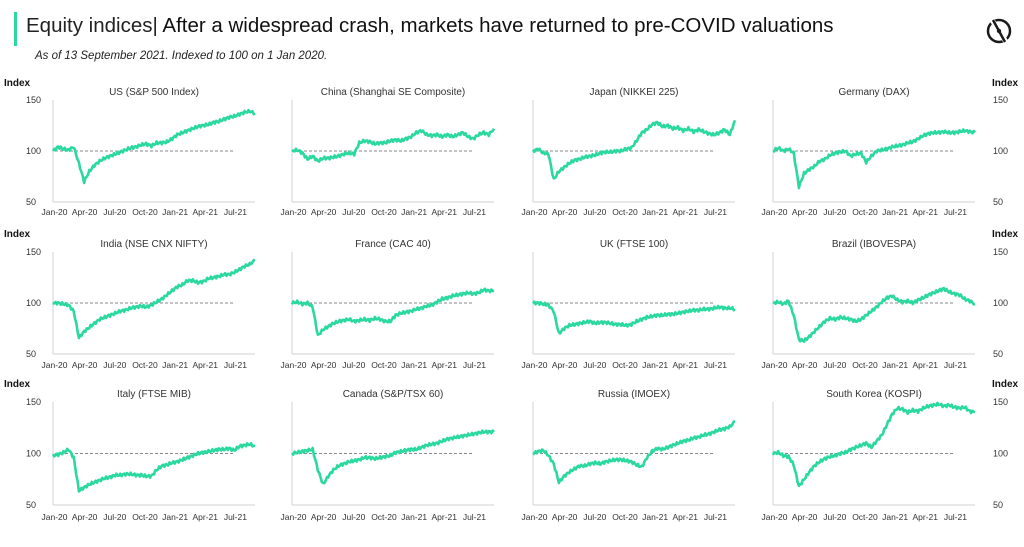  I want to click on chart-title: Brazil (IBOVESPA), so click(874, 244).